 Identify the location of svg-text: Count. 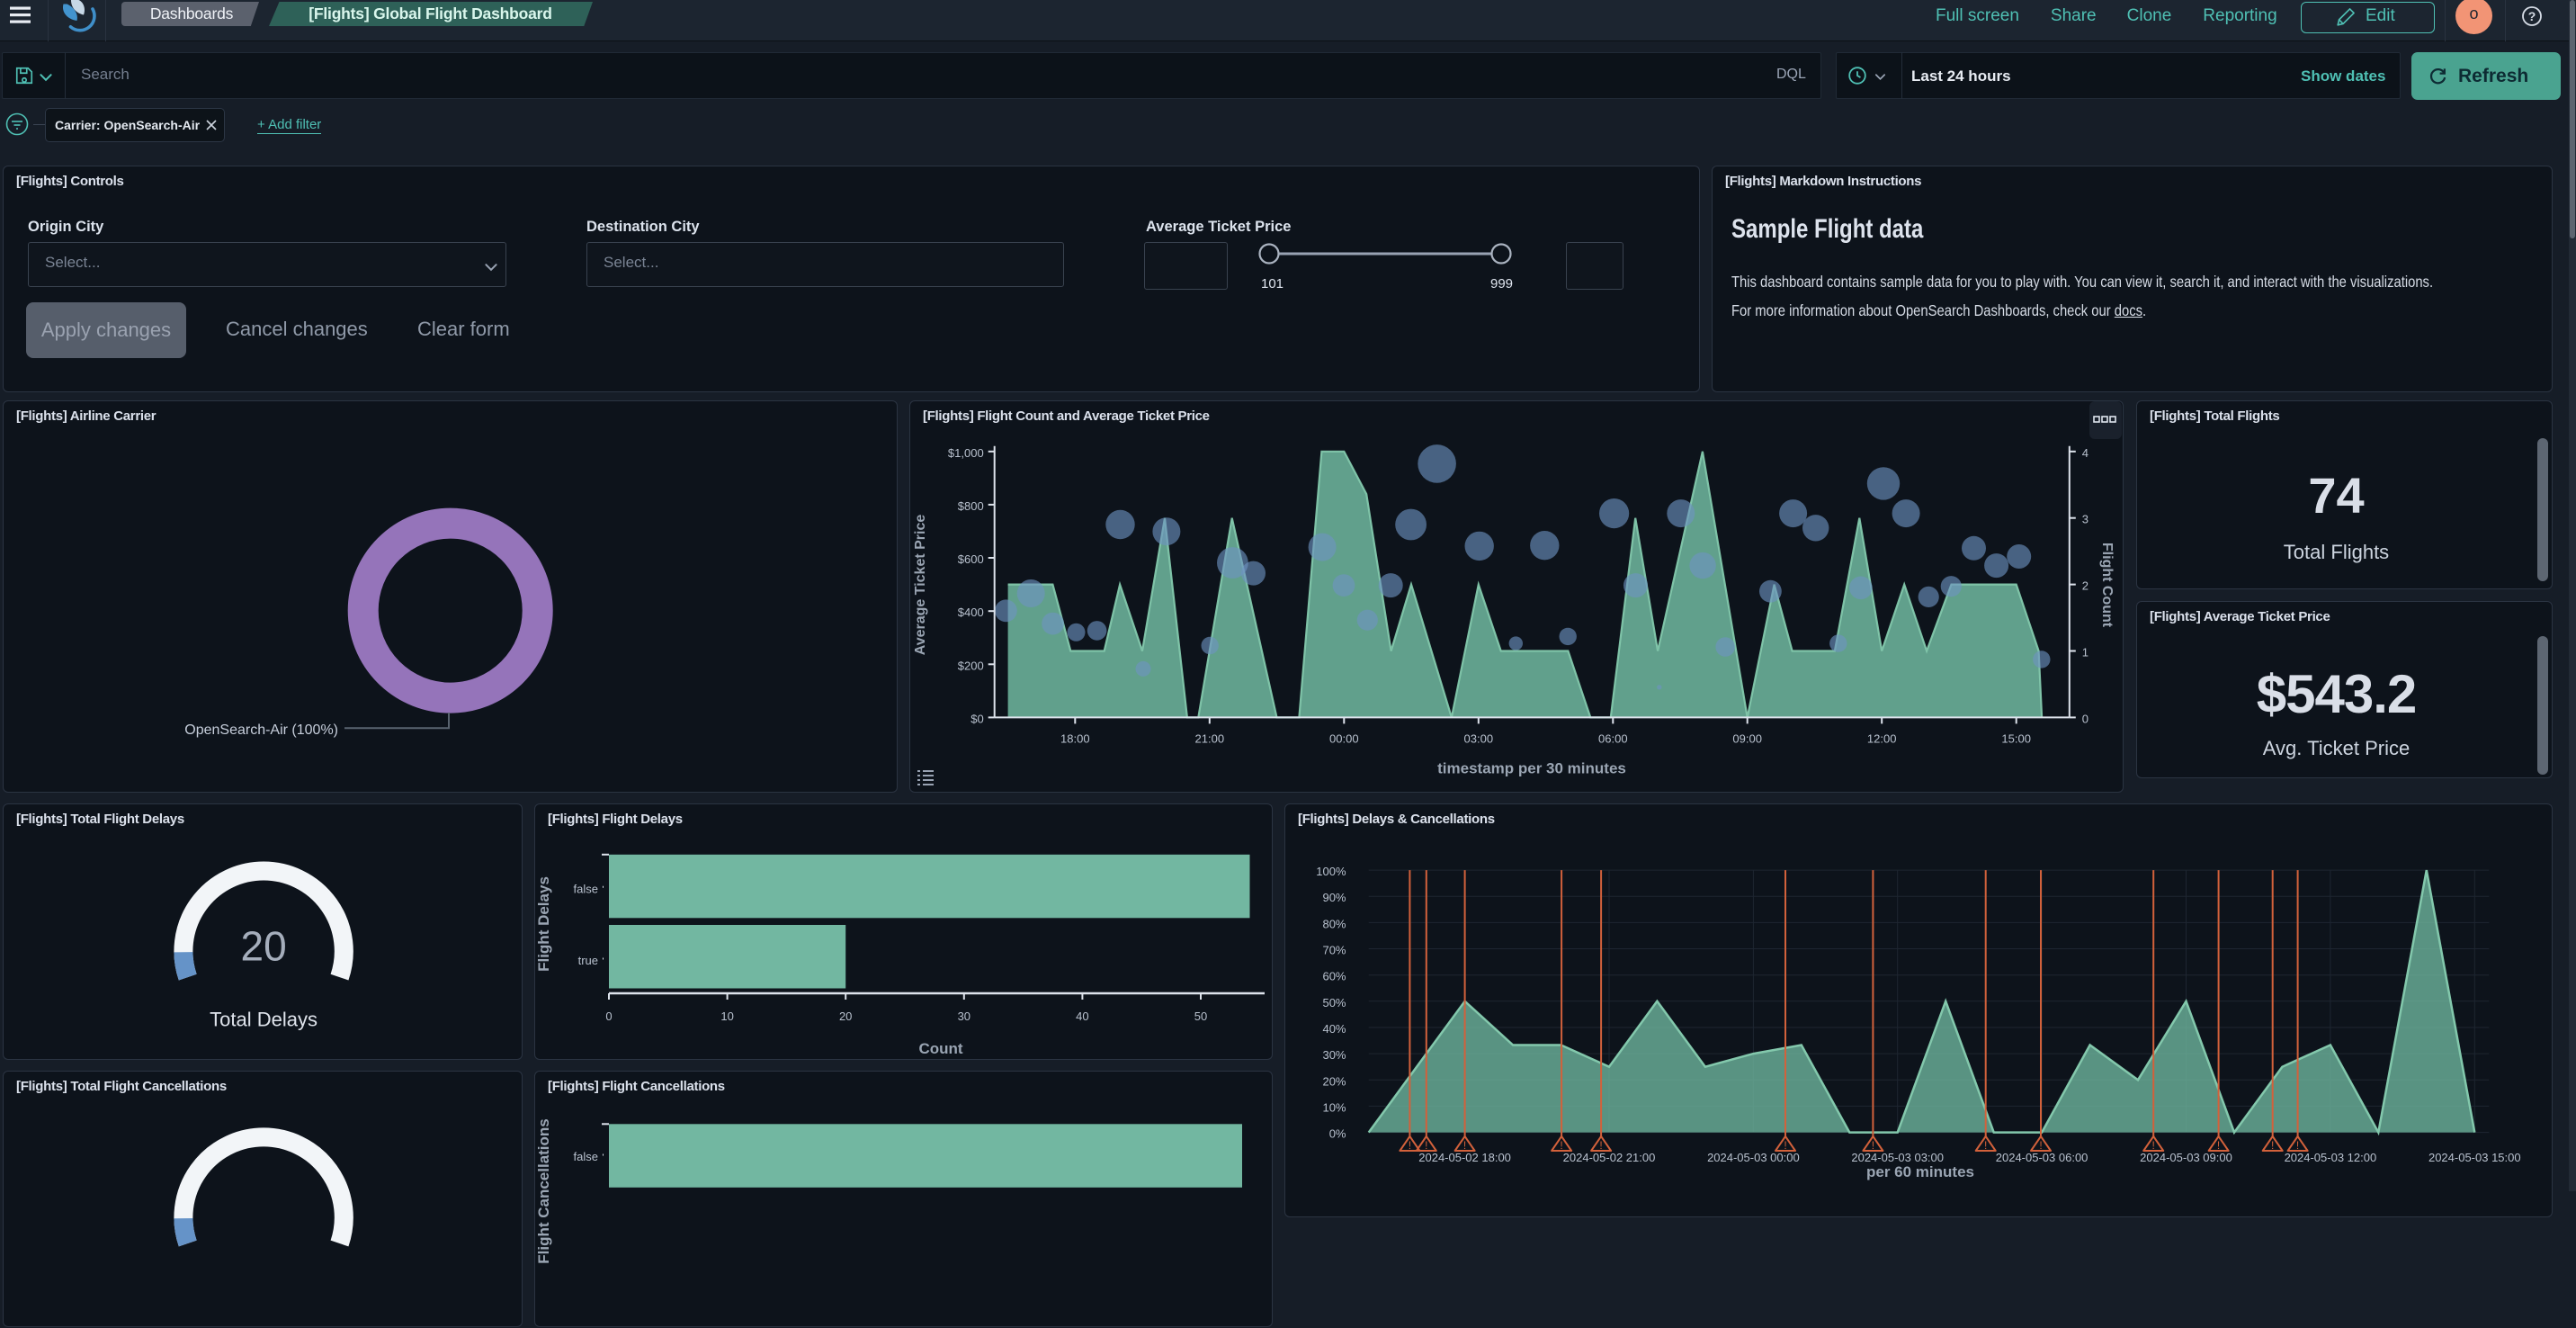
(940, 1048).